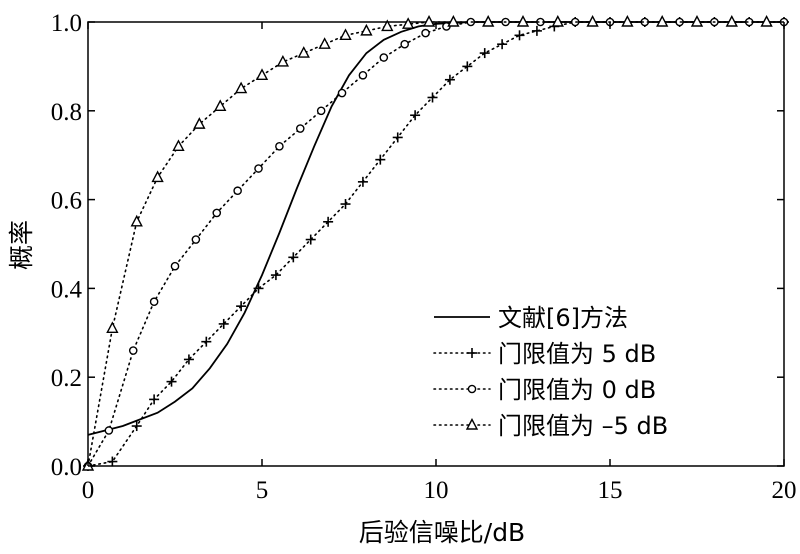 This screenshot has width=800, height=554. I want to click on legend-entry: 门限值为 5 dB, so click(544, 354).